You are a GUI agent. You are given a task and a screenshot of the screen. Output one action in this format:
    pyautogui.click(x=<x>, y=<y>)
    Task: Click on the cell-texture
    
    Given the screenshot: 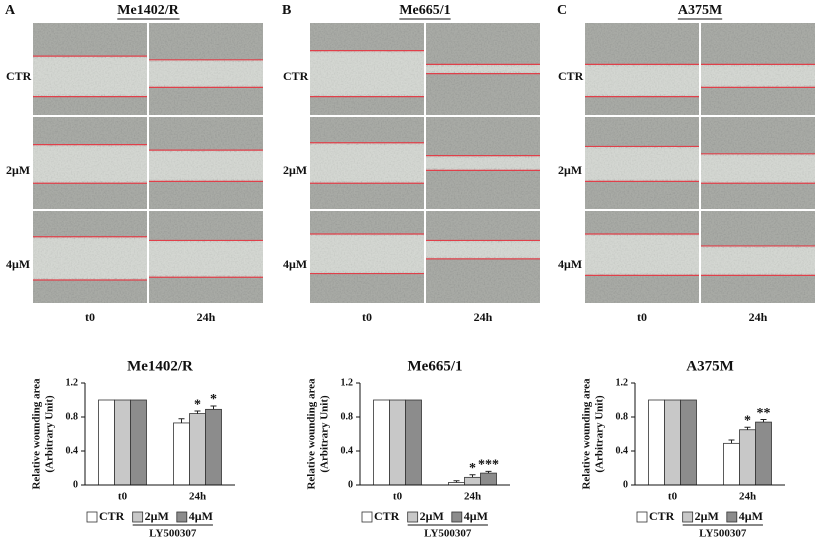 What is the action you would take?
    pyautogui.click(x=483, y=257)
    